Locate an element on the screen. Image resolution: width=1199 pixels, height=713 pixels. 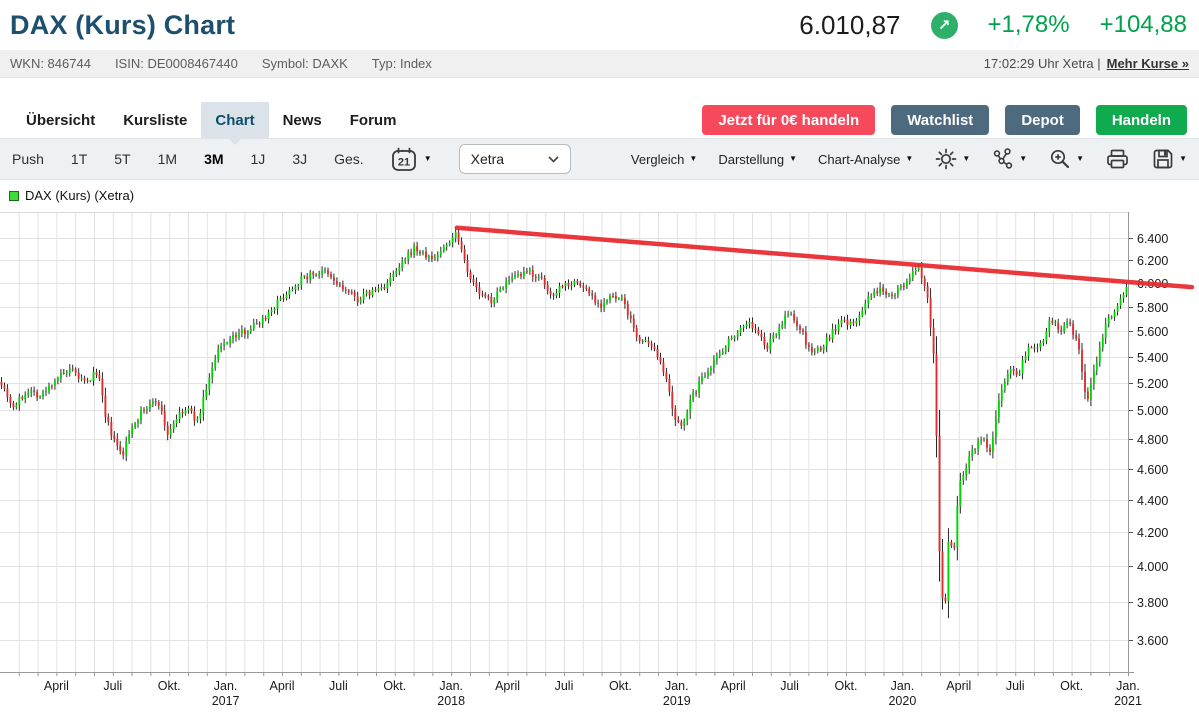
svg-text: 4.800 is located at coordinates (1152, 440).